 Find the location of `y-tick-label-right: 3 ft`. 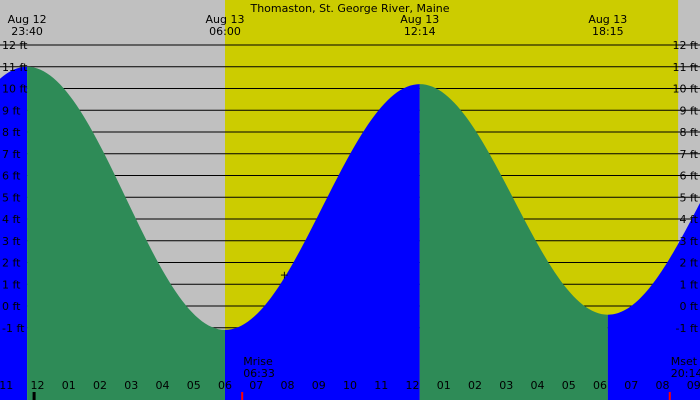

y-tick-label-right: 3 ft is located at coordinates (689, 241).